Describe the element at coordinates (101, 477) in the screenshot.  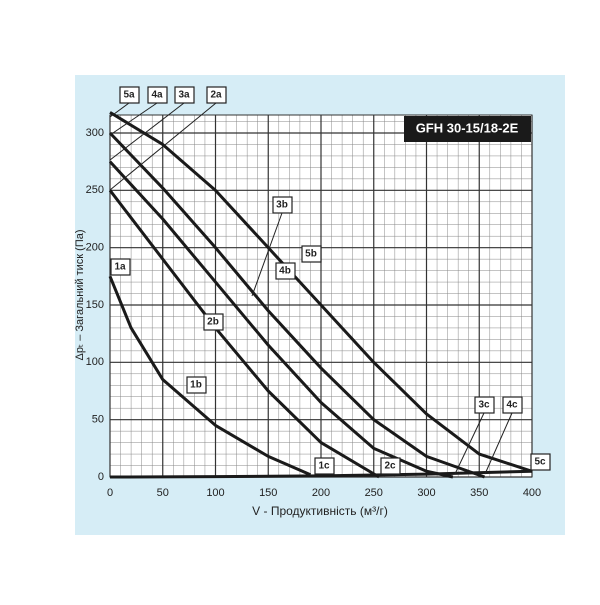
I see `y-tick-label: 0` at that location.